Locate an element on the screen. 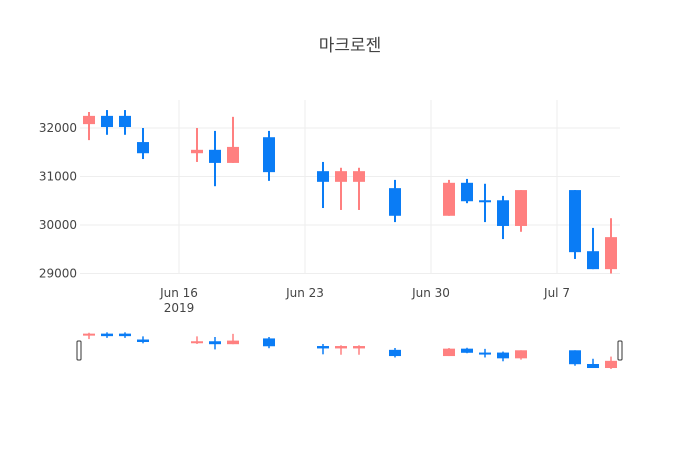 This screenshot has width=700, height=450. y-tick-label: 30000 is located at coordinates (58, 225).